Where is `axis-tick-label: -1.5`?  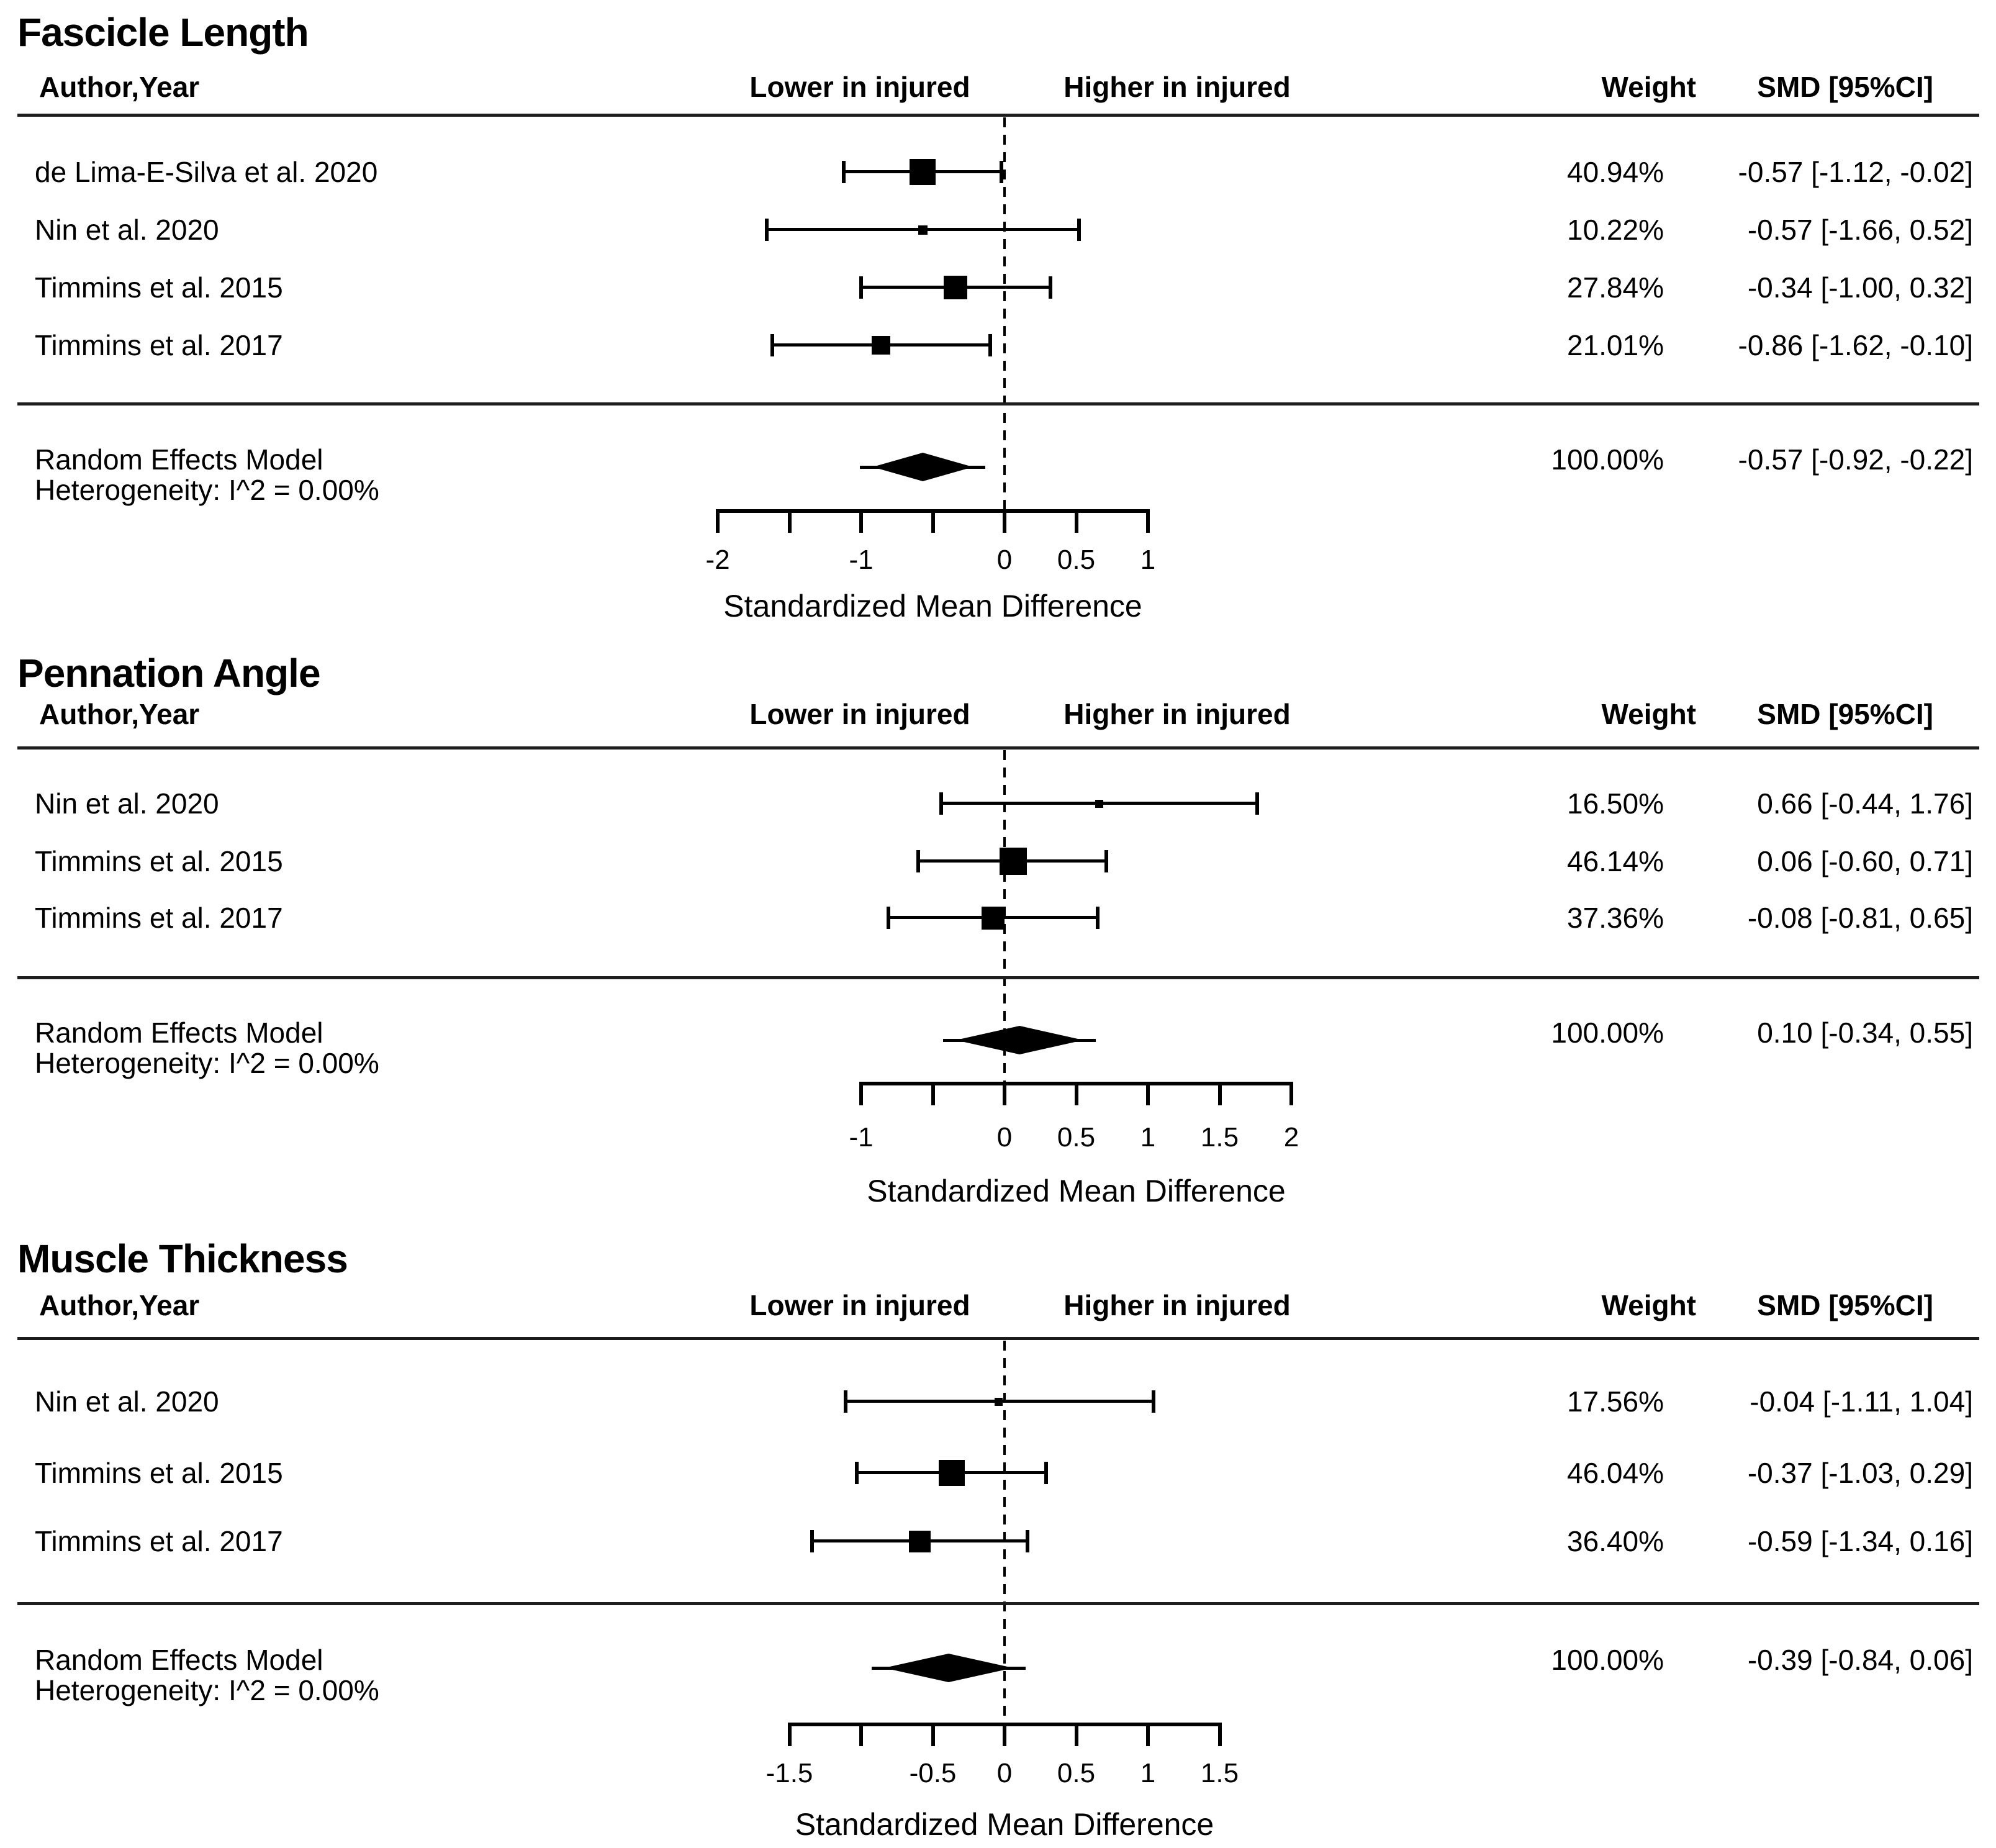
axis-tick-label: -1.5 is located at coordinates (789, 1773).